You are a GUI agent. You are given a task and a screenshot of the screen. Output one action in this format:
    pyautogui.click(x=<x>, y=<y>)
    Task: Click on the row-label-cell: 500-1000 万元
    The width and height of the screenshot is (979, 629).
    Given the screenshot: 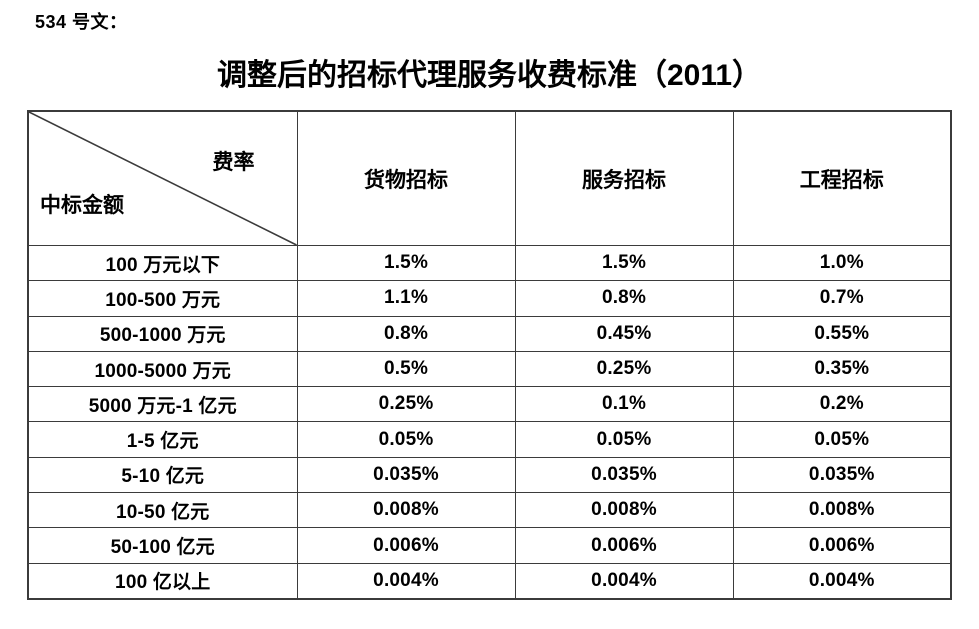 What is the action you would take?
    pyautogui.click(x=162, y=333)
    